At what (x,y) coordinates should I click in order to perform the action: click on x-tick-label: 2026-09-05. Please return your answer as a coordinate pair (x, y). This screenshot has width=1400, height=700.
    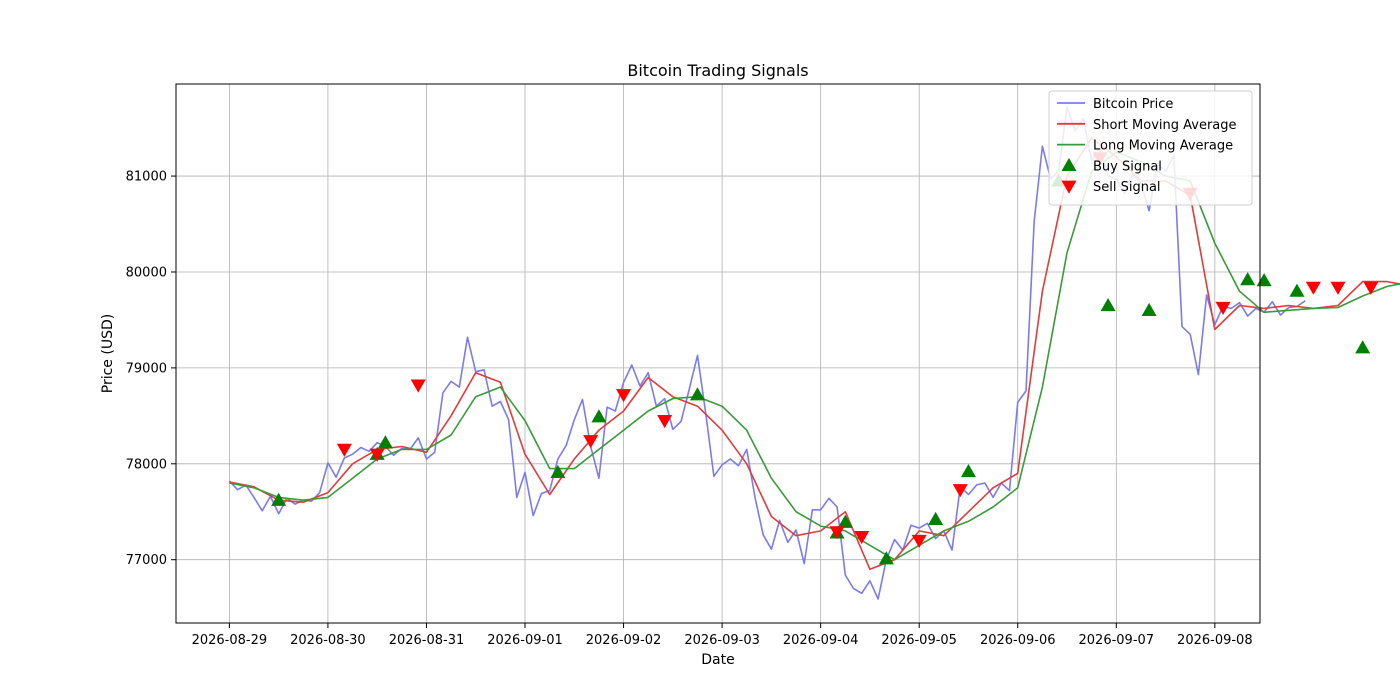
    Looking at the image, I should click on (919, 640).